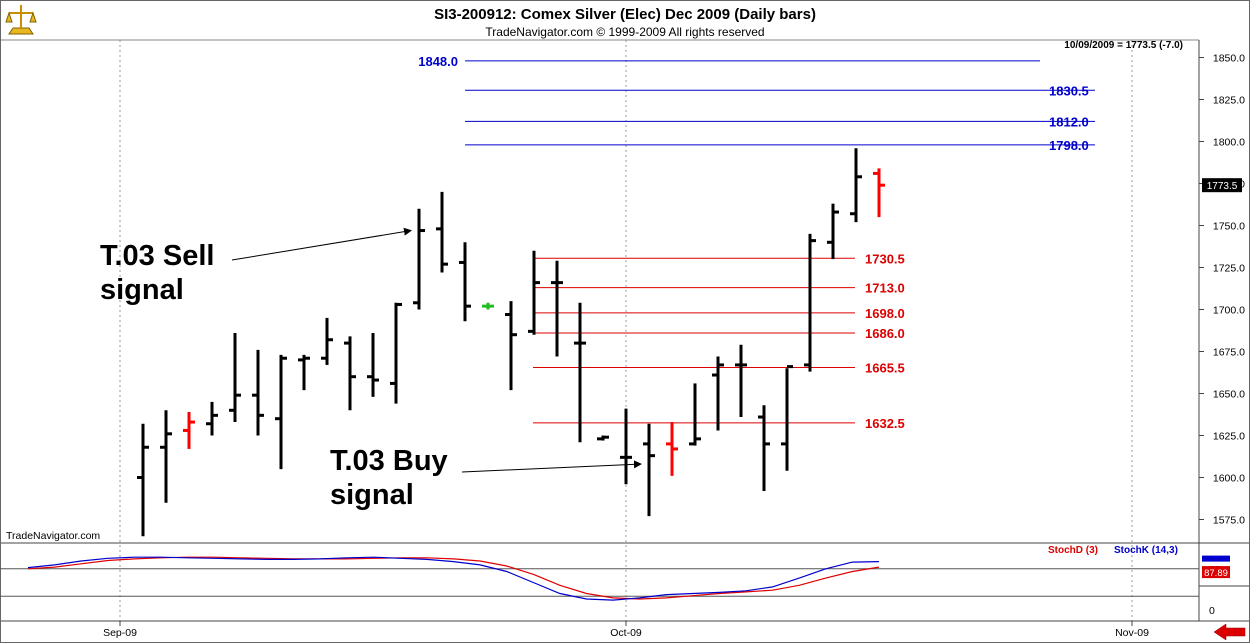 This screenshot has width=1250, height=643. I want to click on stoch-last-label: 87.89, so click(1216, 573).